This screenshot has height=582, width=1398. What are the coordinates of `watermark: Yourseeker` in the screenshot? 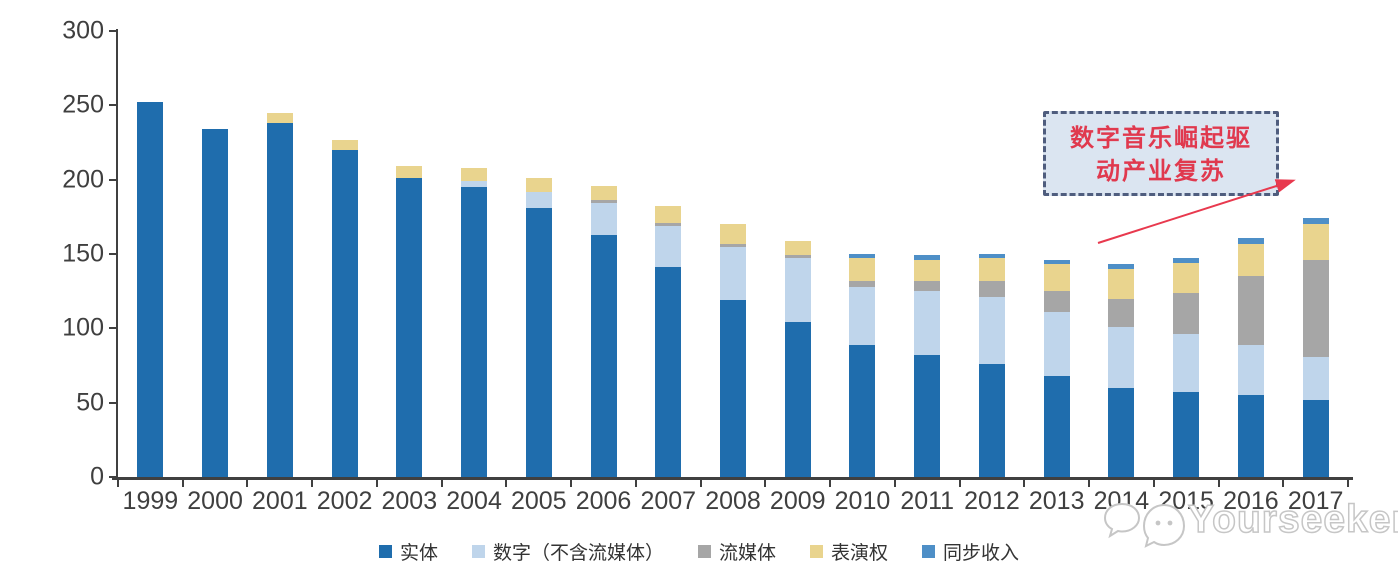 It's located at (1249, 522).